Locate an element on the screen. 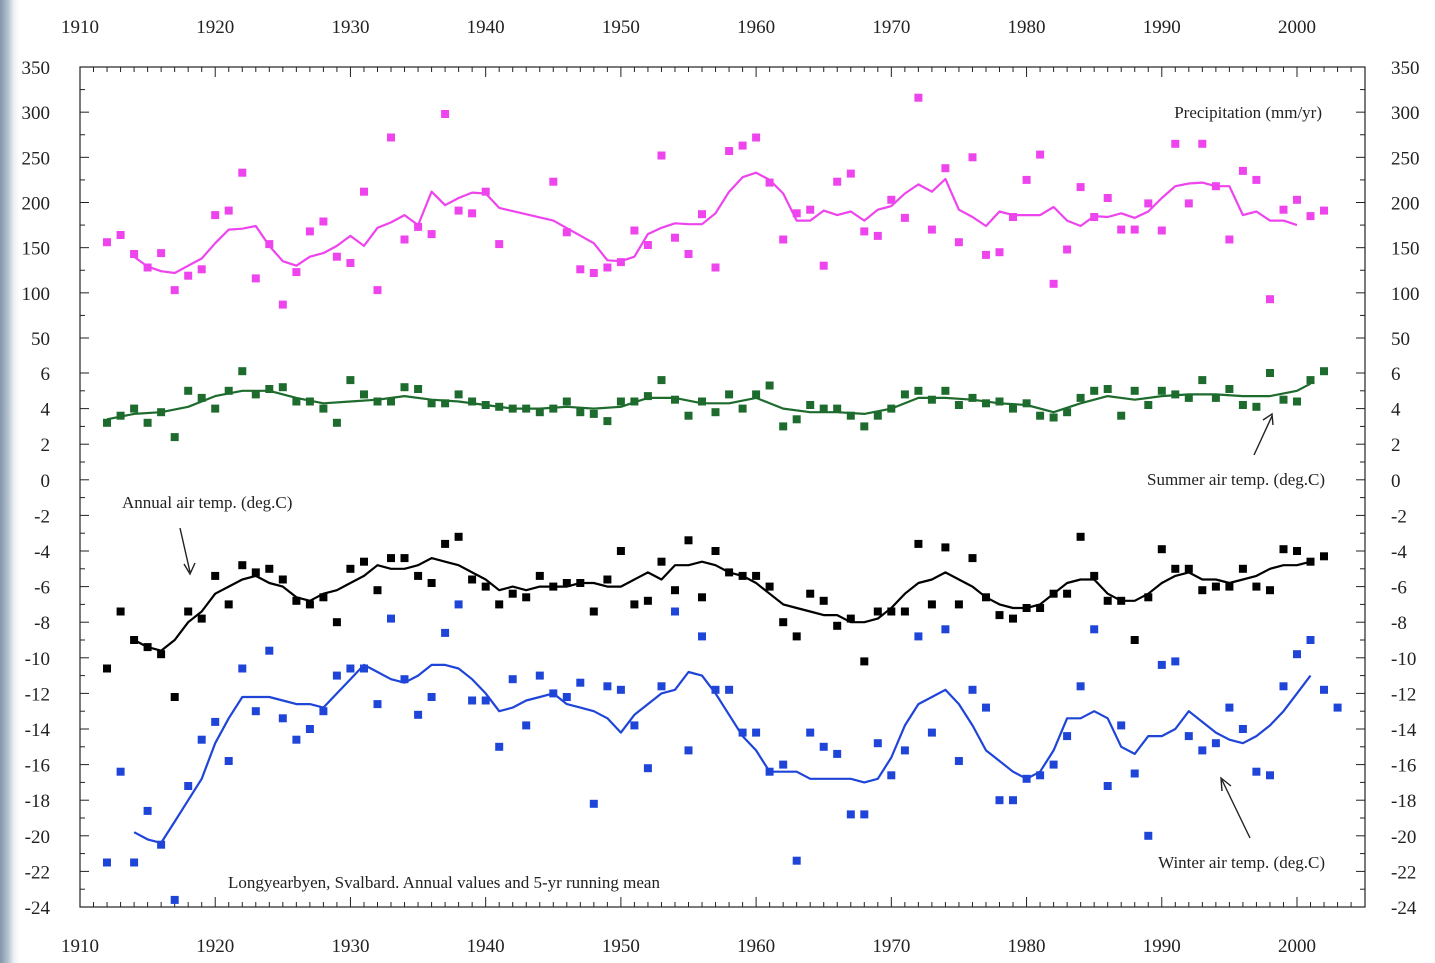 This screenshot has height=963, width=1435. y-tick-label-left: 300 is located at coordinates (36, 113).